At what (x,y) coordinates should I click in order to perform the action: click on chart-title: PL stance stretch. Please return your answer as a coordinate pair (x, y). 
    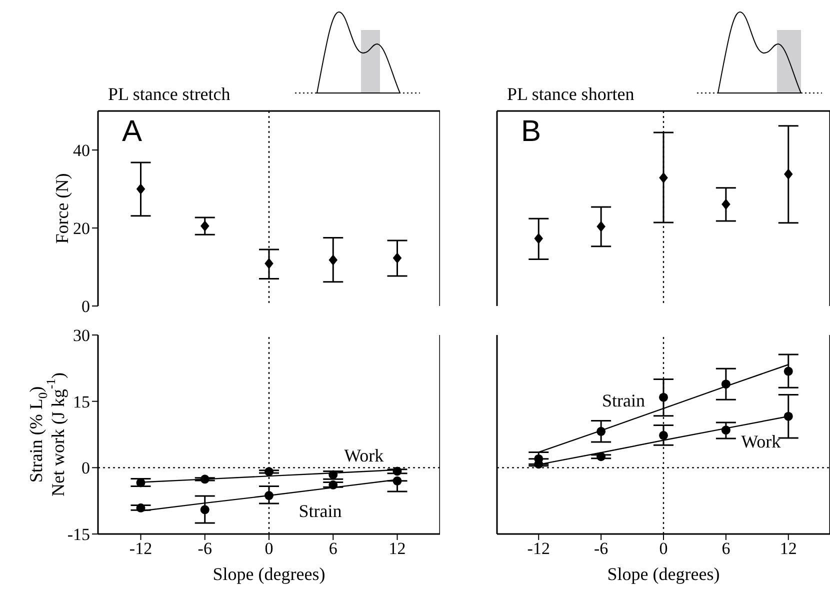
    Looking at the image, I should click on (169, 94).